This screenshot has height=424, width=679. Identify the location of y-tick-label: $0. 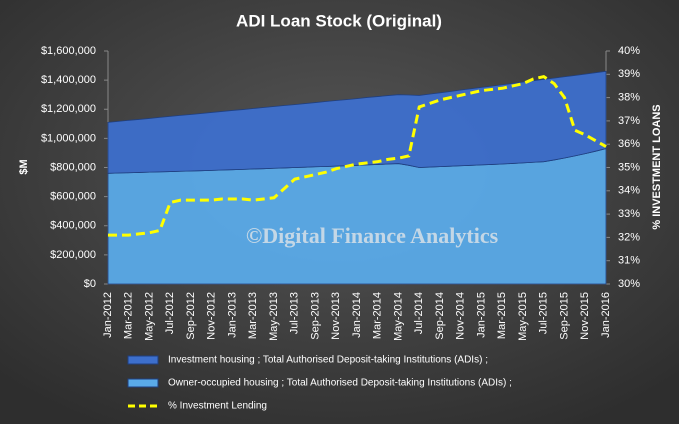
(90, 284).